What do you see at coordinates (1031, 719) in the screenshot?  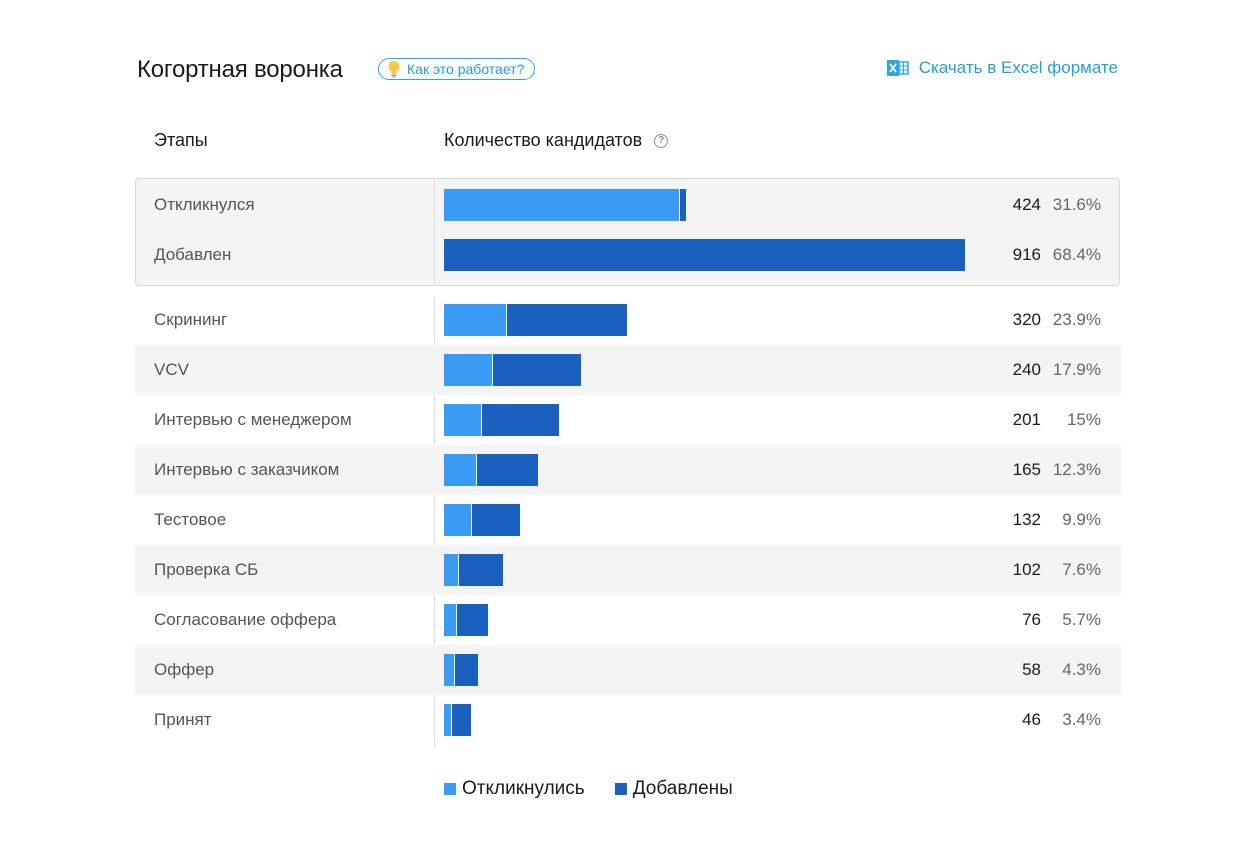 I see `stage-count: 46` at bounding box center [1031, 719].